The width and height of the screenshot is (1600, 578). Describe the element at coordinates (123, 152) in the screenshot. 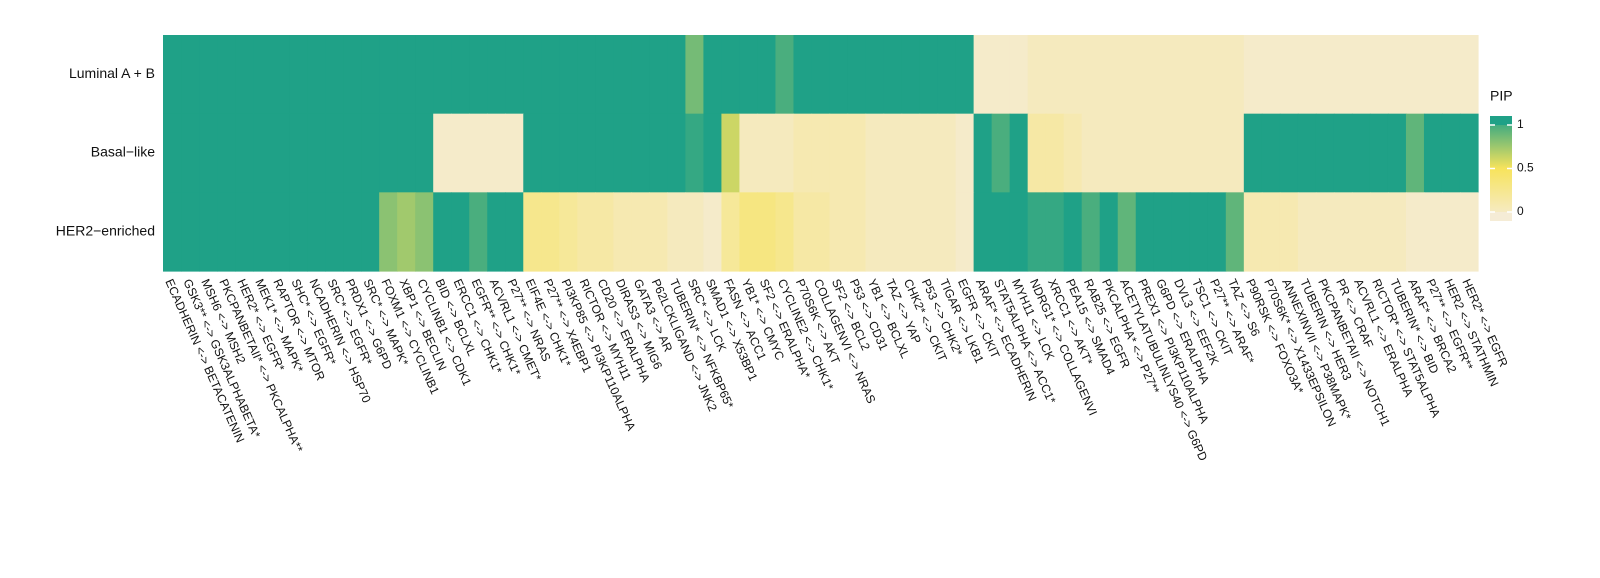

I see `row-label: Basal−like` at that location.